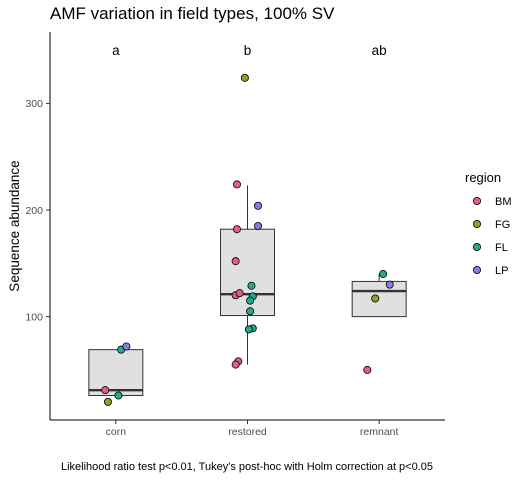 This screenshot has height=480, width=528. I want to click on legend: region BM FG FL LP, so click(488, 223).